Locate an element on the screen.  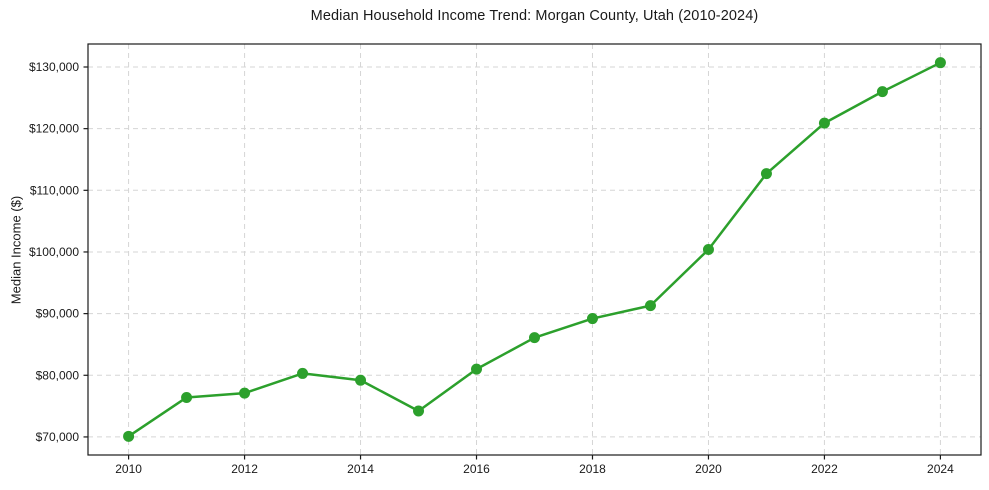
y-tick-label: $100,000 is located at coordinates (54, 252).